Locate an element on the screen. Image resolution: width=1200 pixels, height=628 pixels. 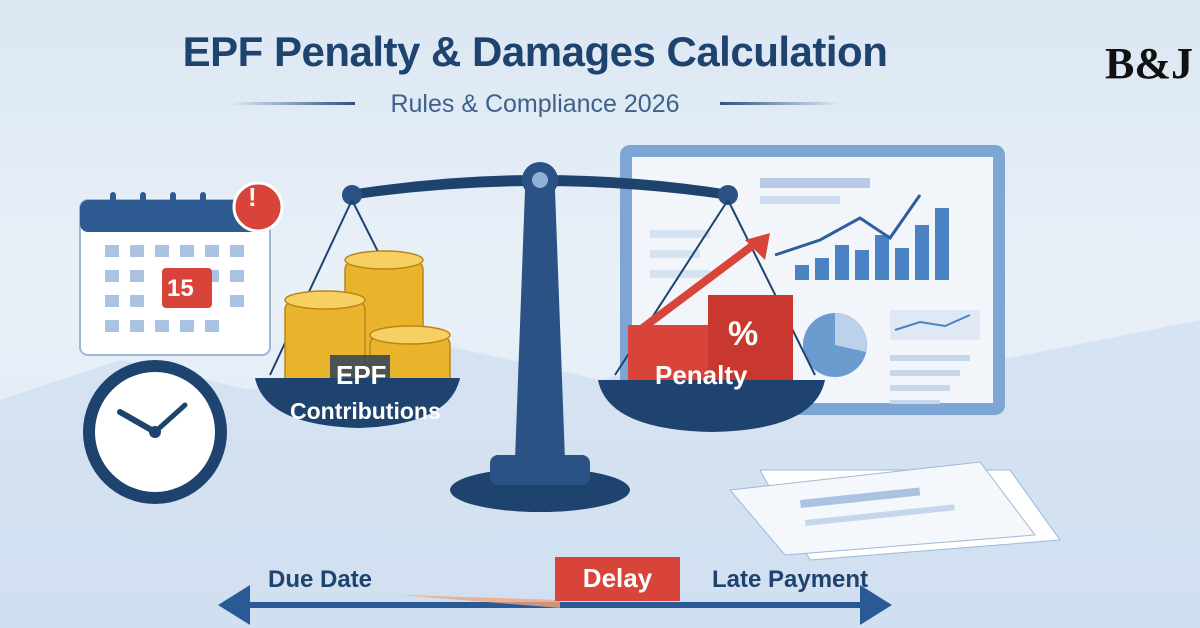
penalty-label: Penalty is located at coordinates (701, 375).